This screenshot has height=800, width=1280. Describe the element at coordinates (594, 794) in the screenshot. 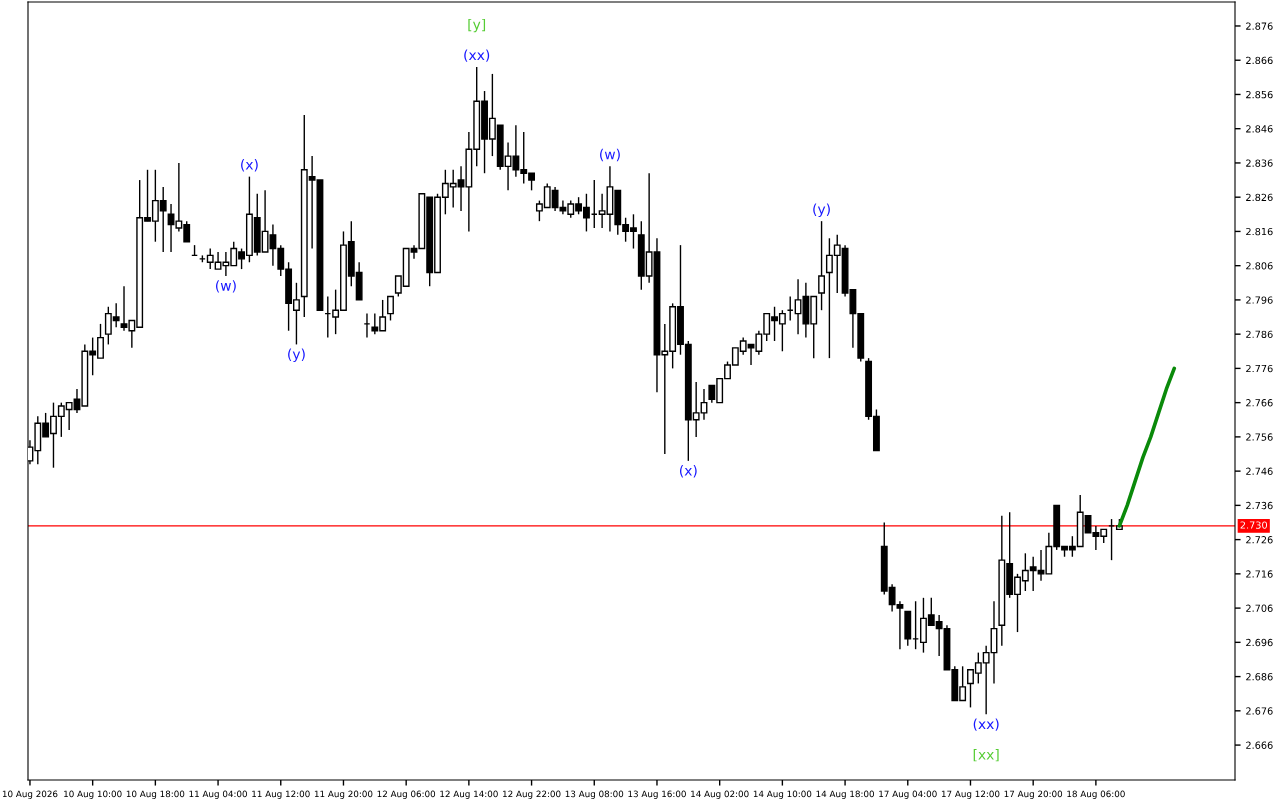

I see `x-tick-label: 13 Aug 08:00` at that location.